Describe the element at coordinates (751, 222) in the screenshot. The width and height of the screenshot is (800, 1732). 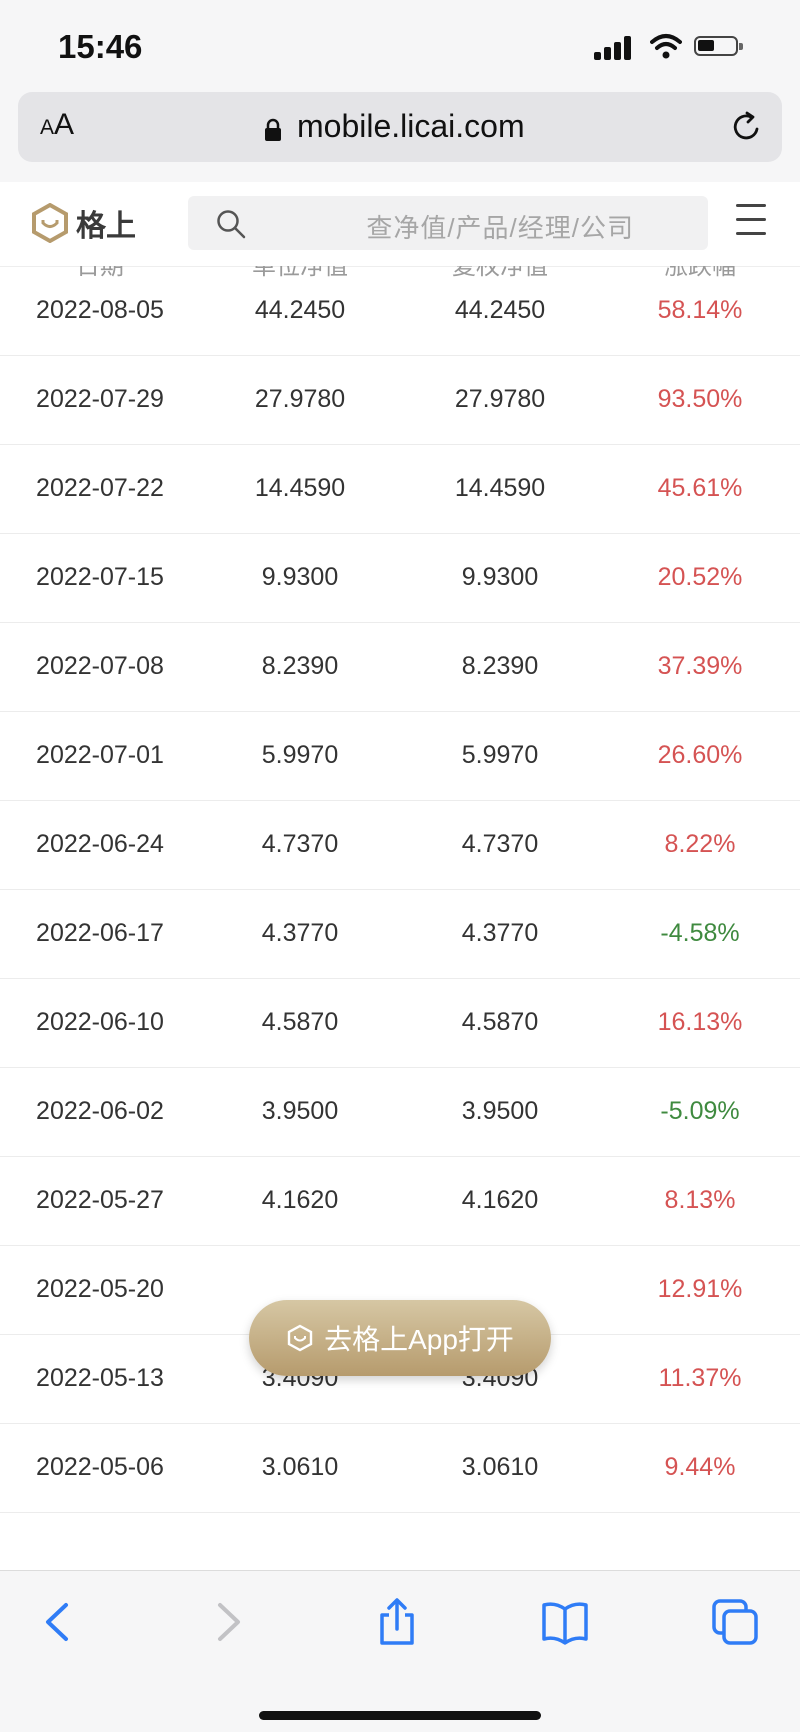
I see `menu-icon` at that location.